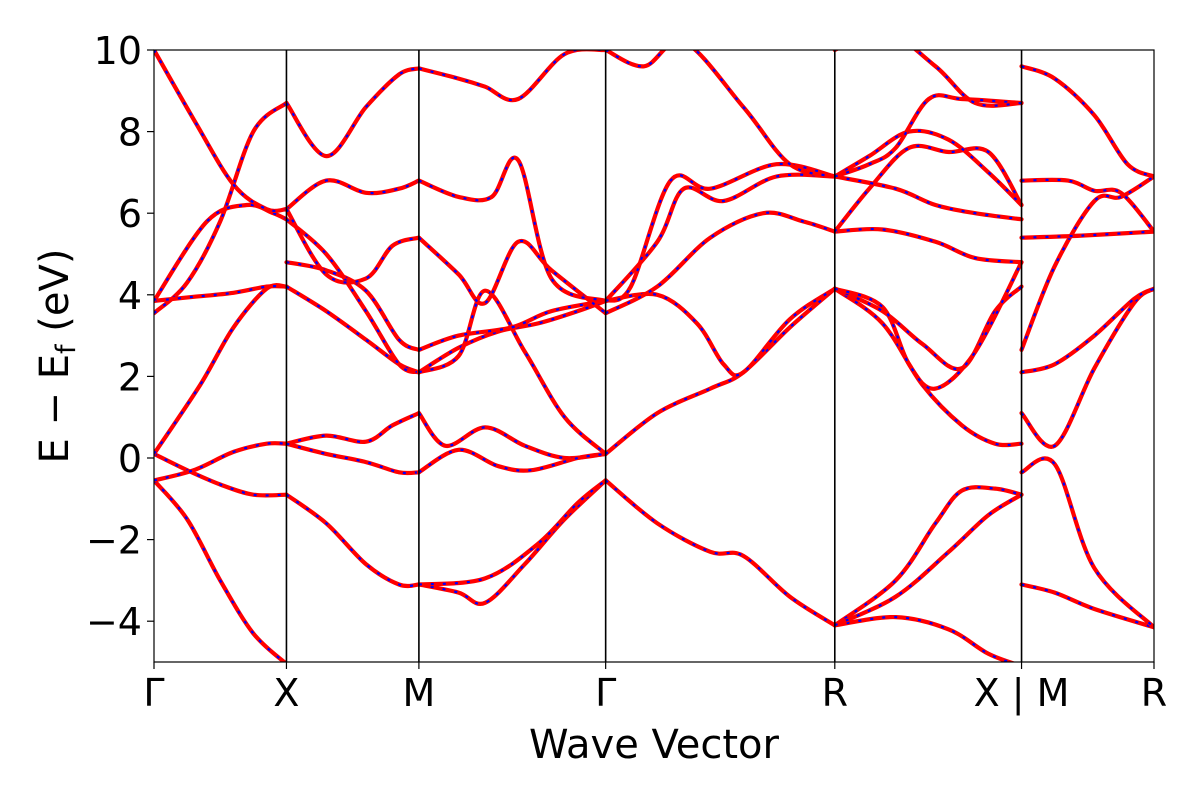  I want to click on y-tick-label-7: 10, so click(118, 51).